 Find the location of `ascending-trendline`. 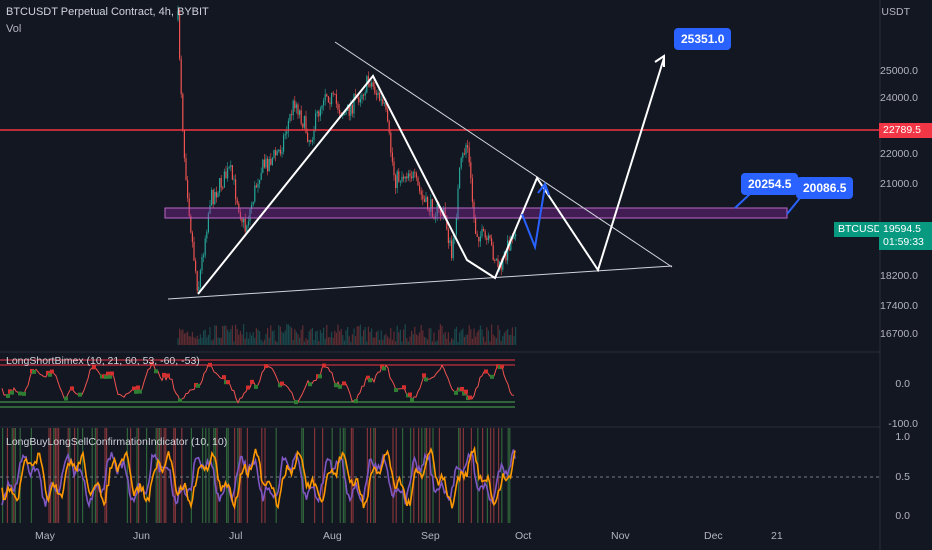

ascending-trendline is located at coordinates (420, 282).